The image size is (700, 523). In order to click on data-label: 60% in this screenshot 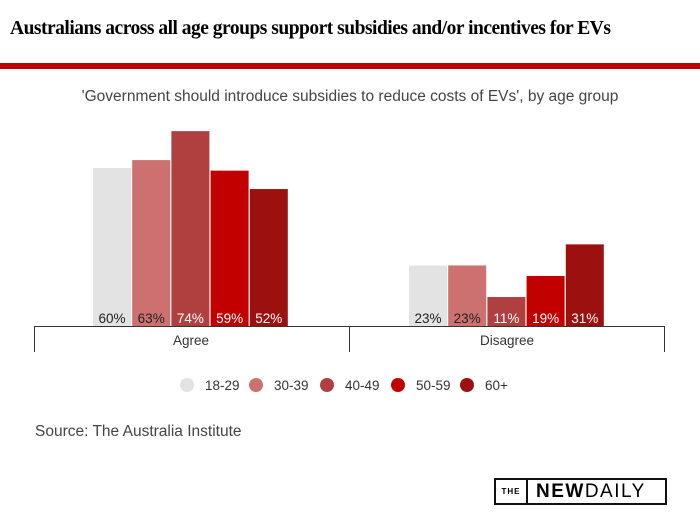, I will do `click(111, 318)`.